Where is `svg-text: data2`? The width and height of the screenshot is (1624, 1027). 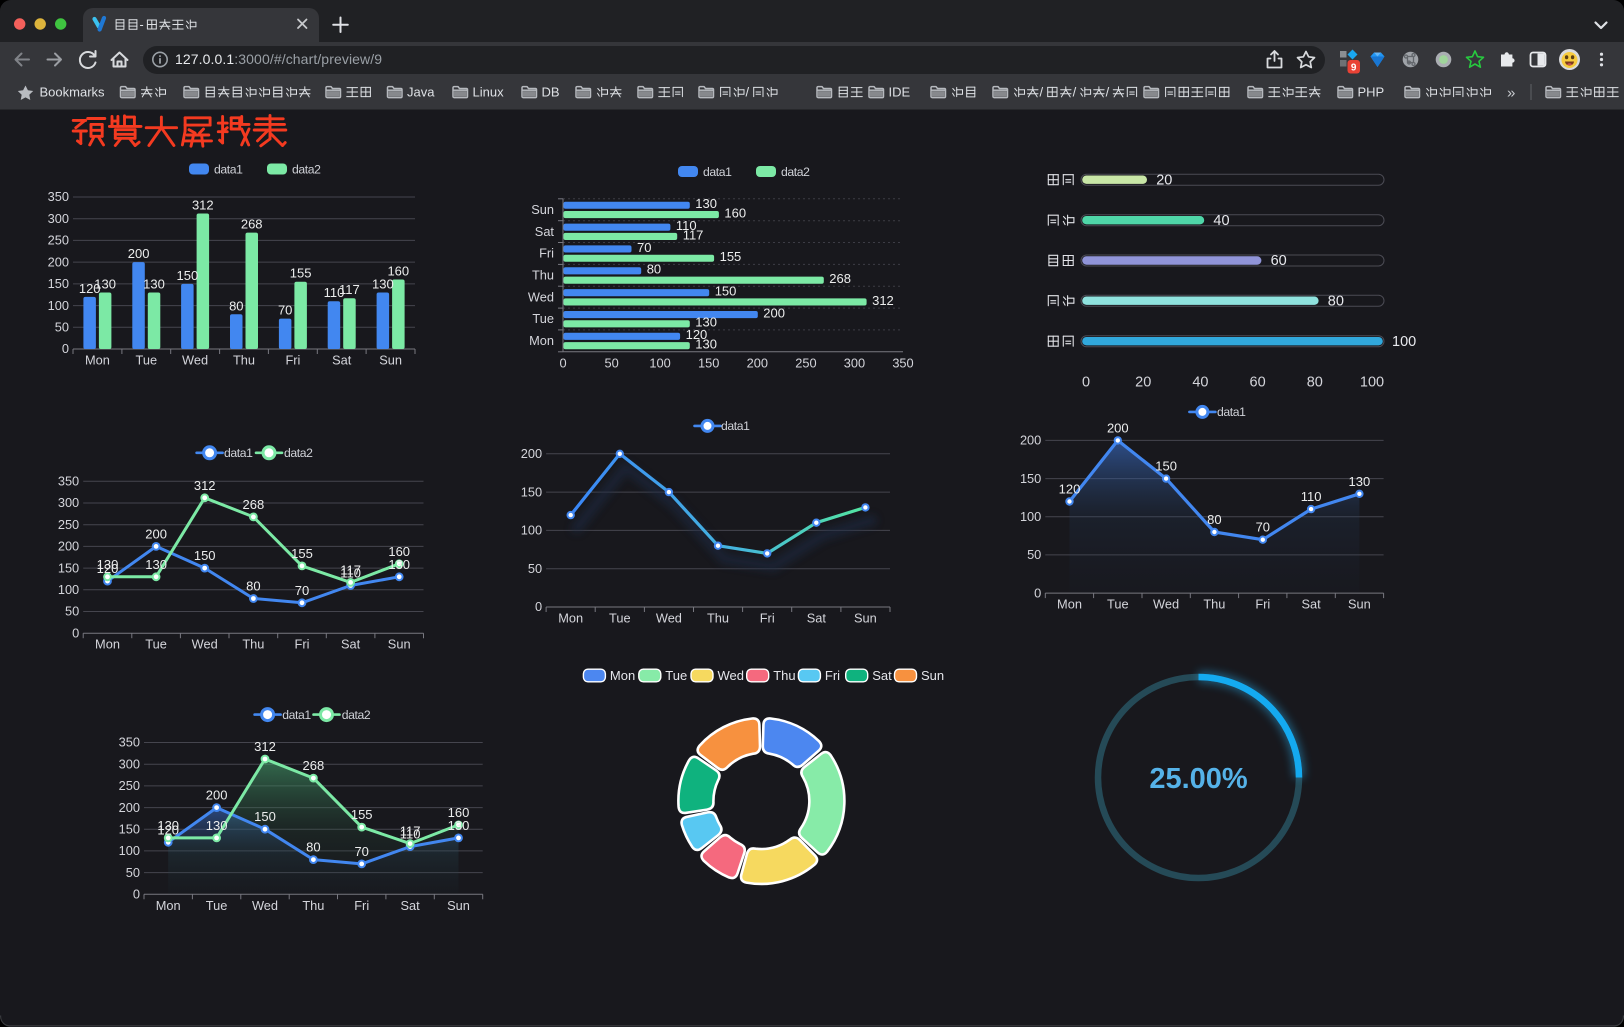
svg-text: data2 is located at coordinates (356, 715).